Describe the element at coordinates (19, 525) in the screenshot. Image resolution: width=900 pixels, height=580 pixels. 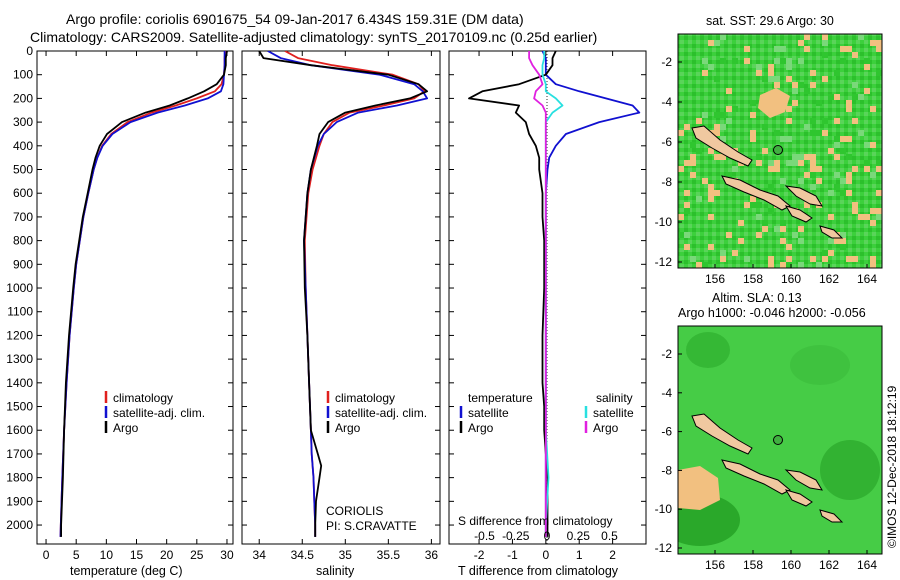
I see `depth-tick-label: 2000` at that location.